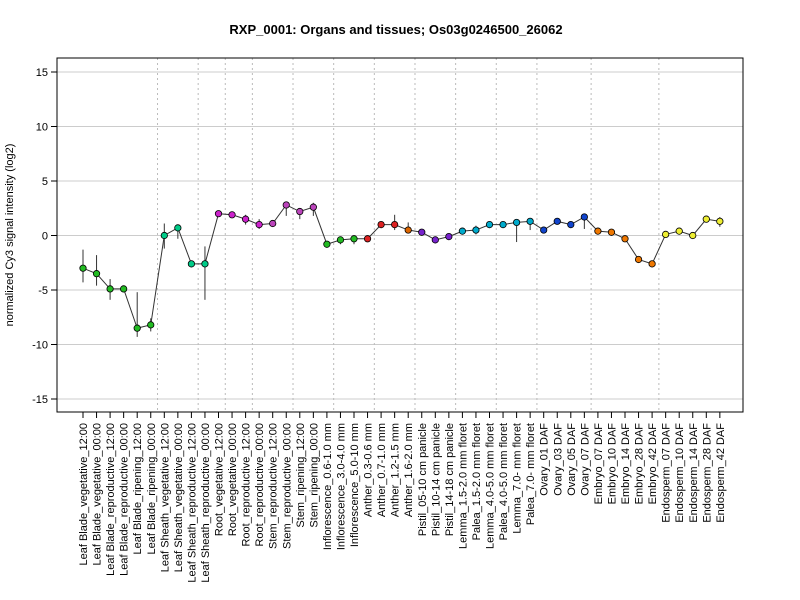 The width and height of the screenshot is (800, 600). Describe the element at coordinates (301, 475) in the screenshot. I see `x-tick-label: Stem_ripening_12:00` at that location.